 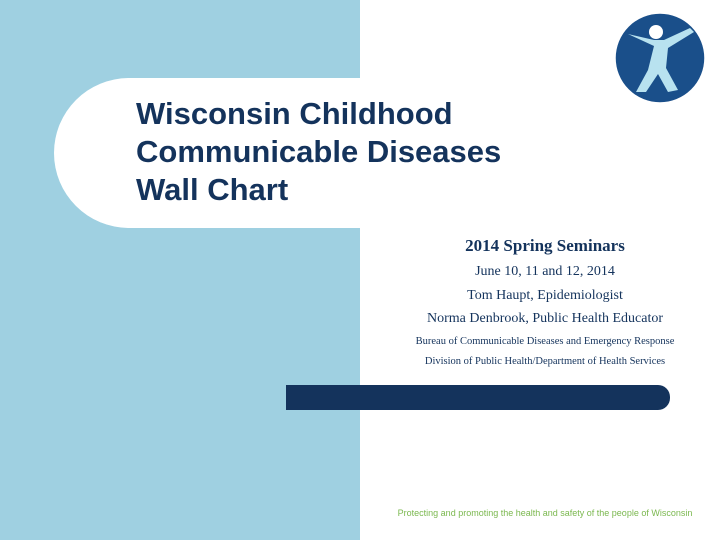 I want to click on title-line-3: Wall Chart, so click(x=212, y=189).